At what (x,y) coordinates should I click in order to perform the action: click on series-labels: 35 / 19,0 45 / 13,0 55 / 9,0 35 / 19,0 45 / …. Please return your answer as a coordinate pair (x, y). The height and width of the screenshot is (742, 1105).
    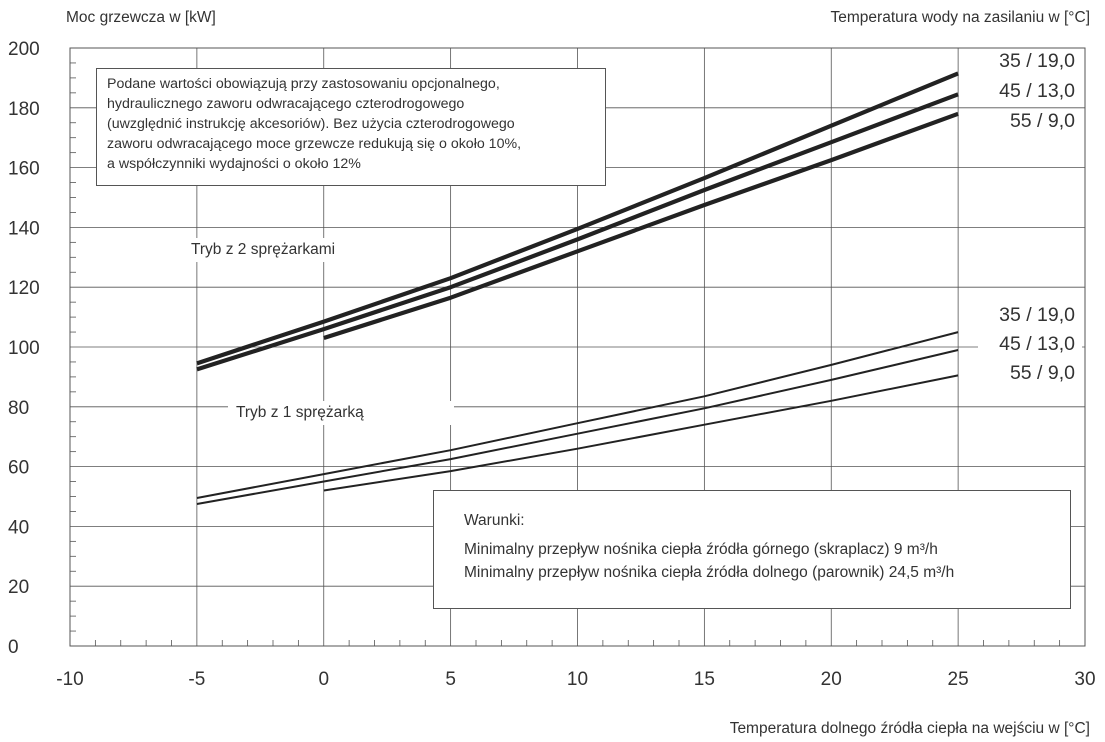
    Looking at the image, I should click on (1030, 217).